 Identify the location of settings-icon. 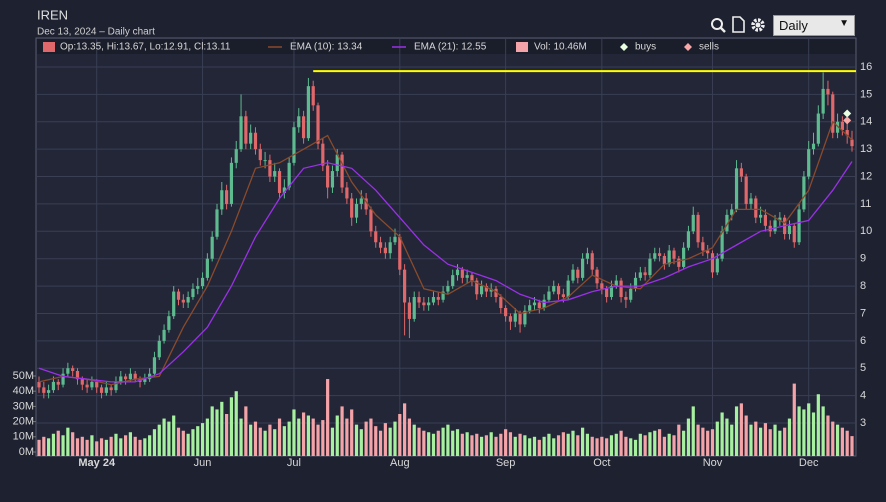
(758, 25).